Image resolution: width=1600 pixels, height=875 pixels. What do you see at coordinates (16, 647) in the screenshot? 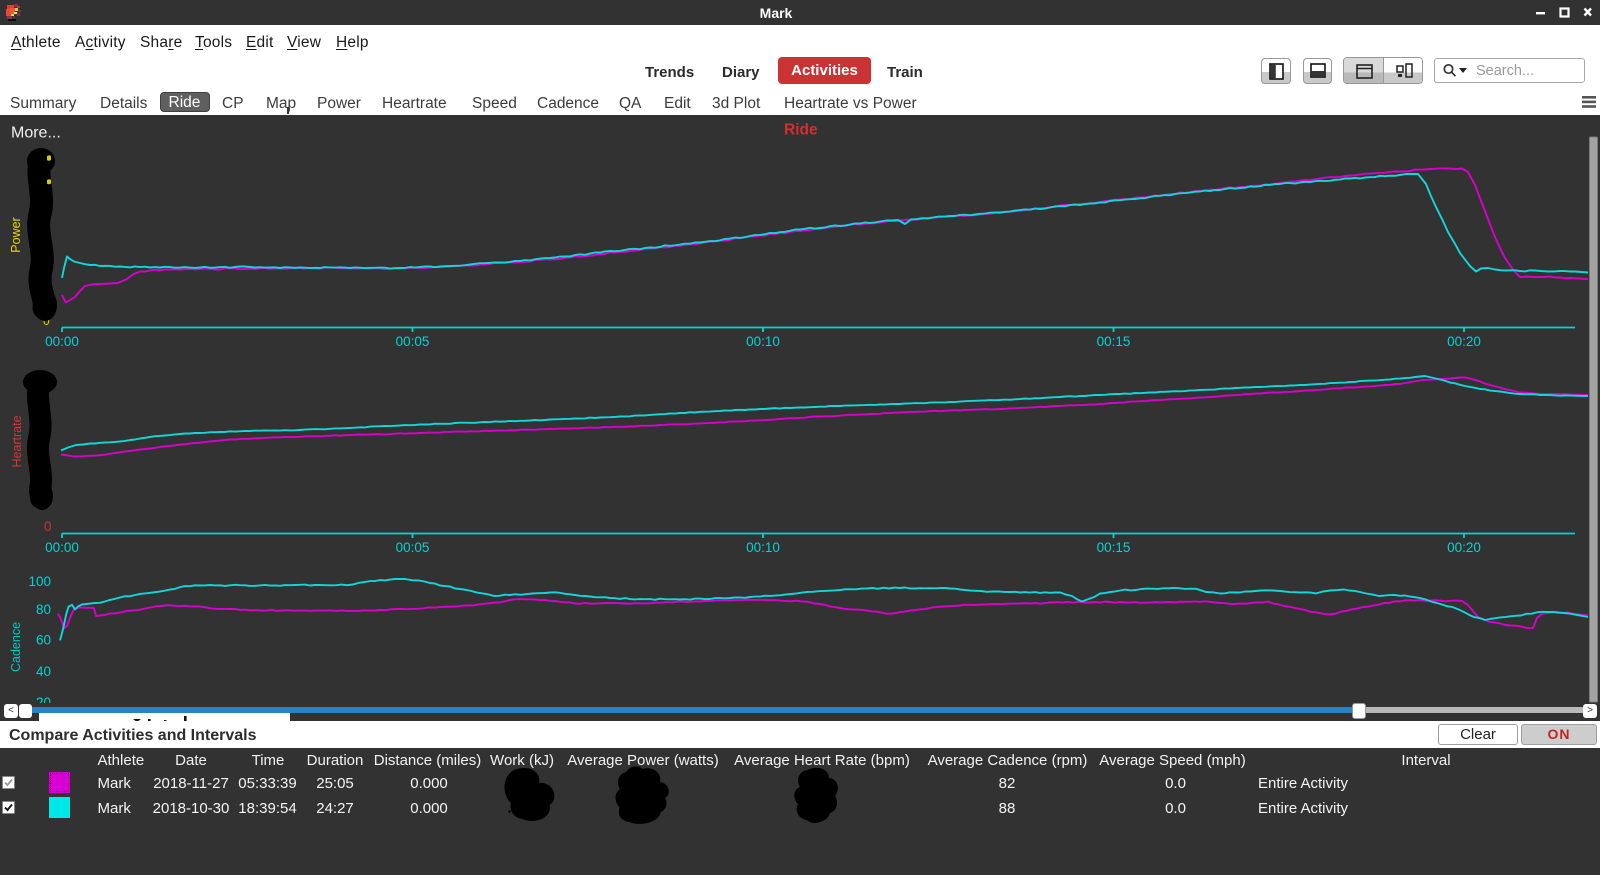
I see `svg-text: Cadence` at bounding box center [16, 647].